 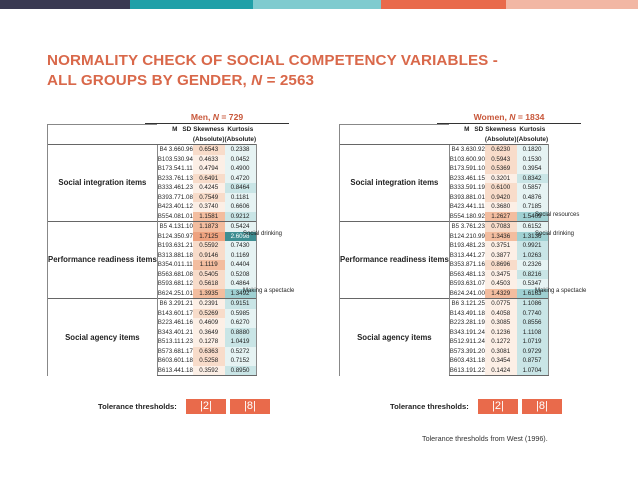 What do you see at coordinates (500, 351) in the screenshot?
I see `skewness: 0.3081` at bounding box center [500, 351].